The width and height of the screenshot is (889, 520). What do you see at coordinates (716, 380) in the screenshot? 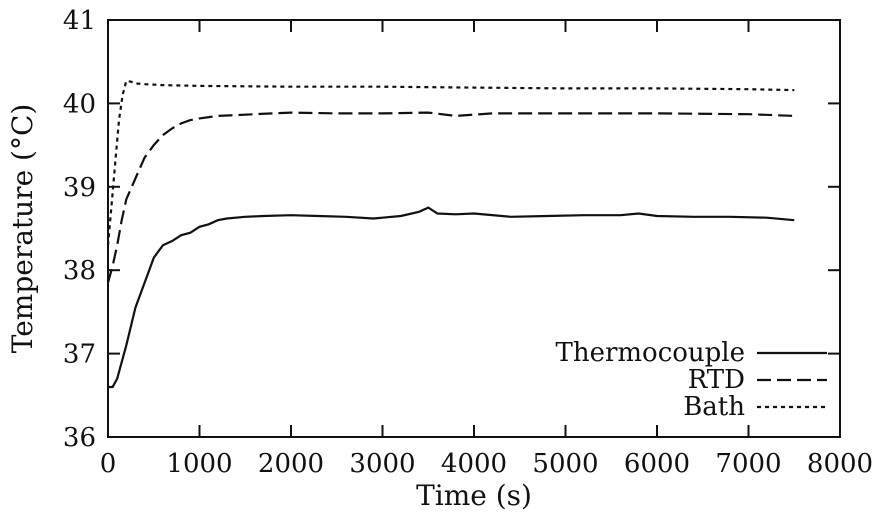
I see `legend-label-rtd: RTD` at bounding box center [716, 380].